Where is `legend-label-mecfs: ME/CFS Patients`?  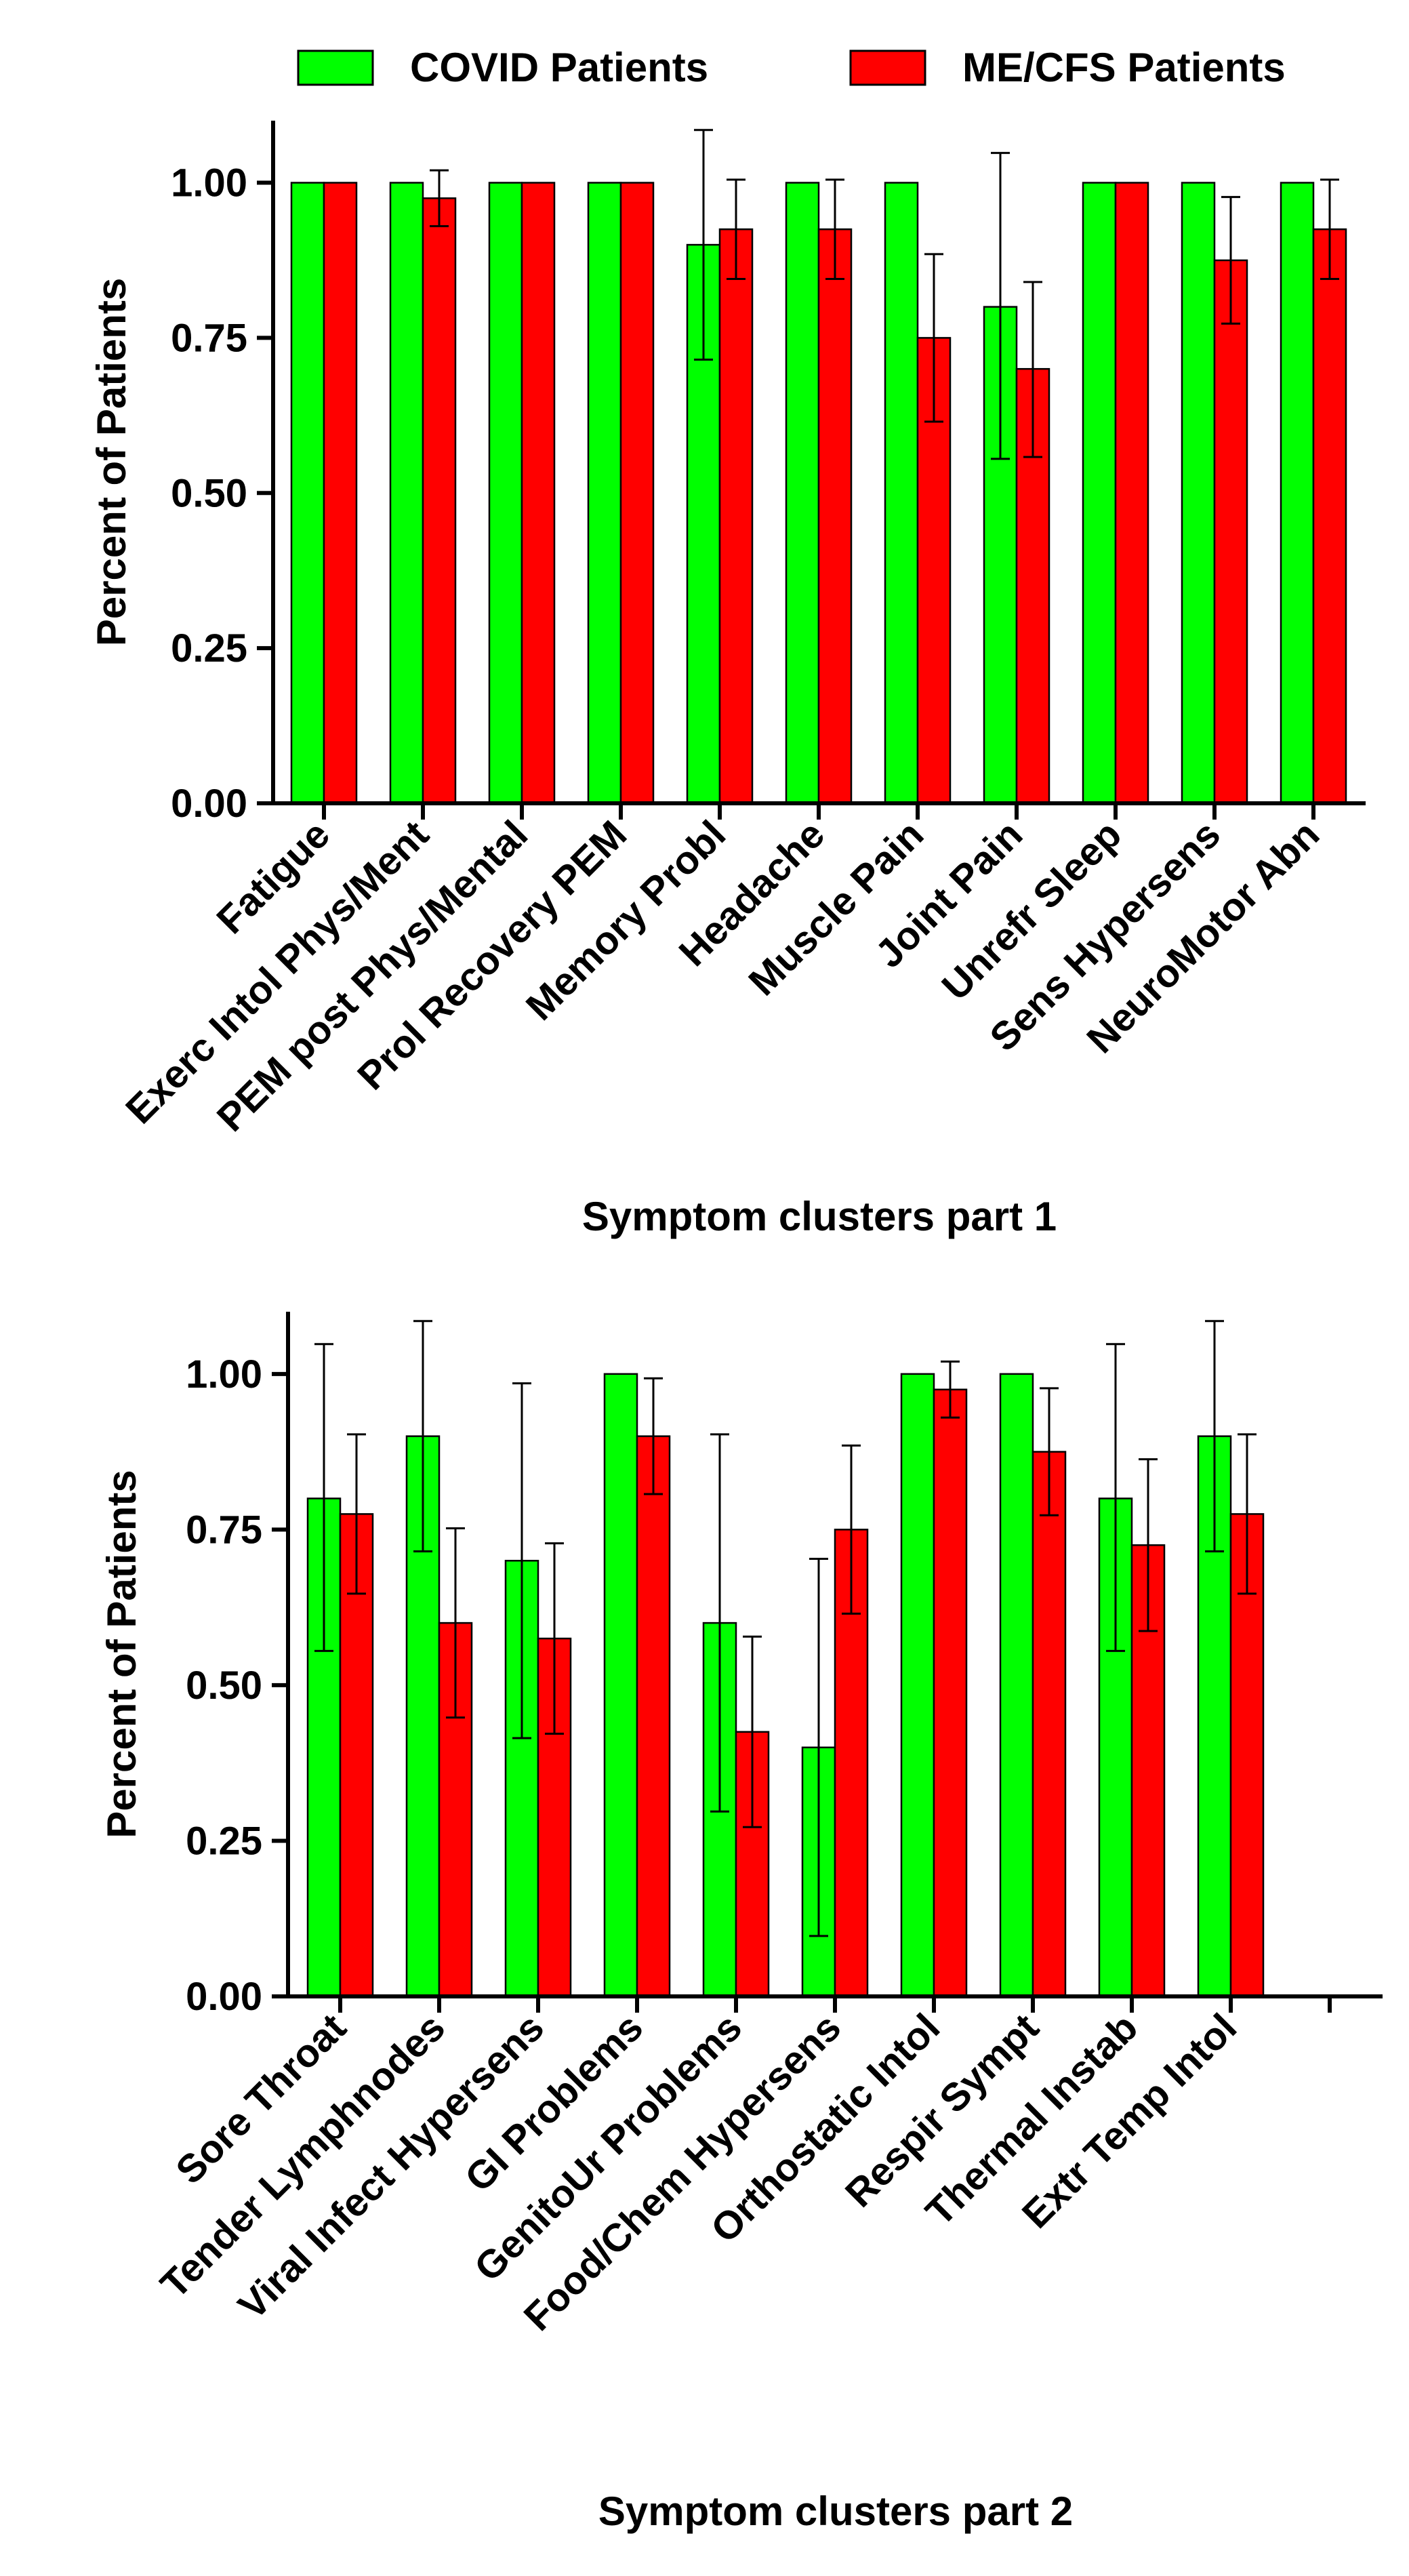 legend-label-mecfs: ME/CFS Patients is located at coordinates (1124, 67).